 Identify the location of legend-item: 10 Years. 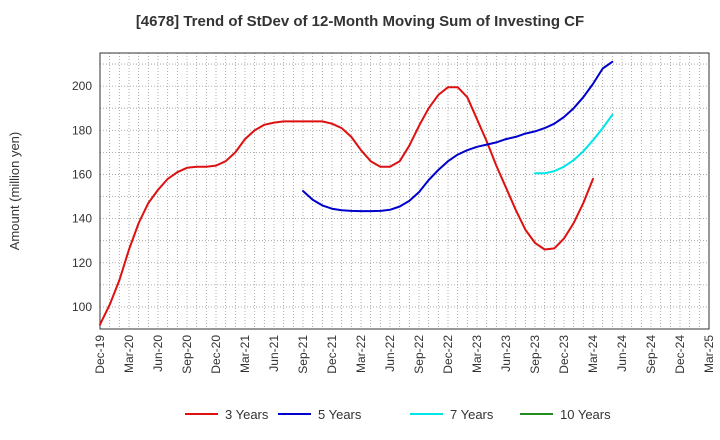
(565, 414).